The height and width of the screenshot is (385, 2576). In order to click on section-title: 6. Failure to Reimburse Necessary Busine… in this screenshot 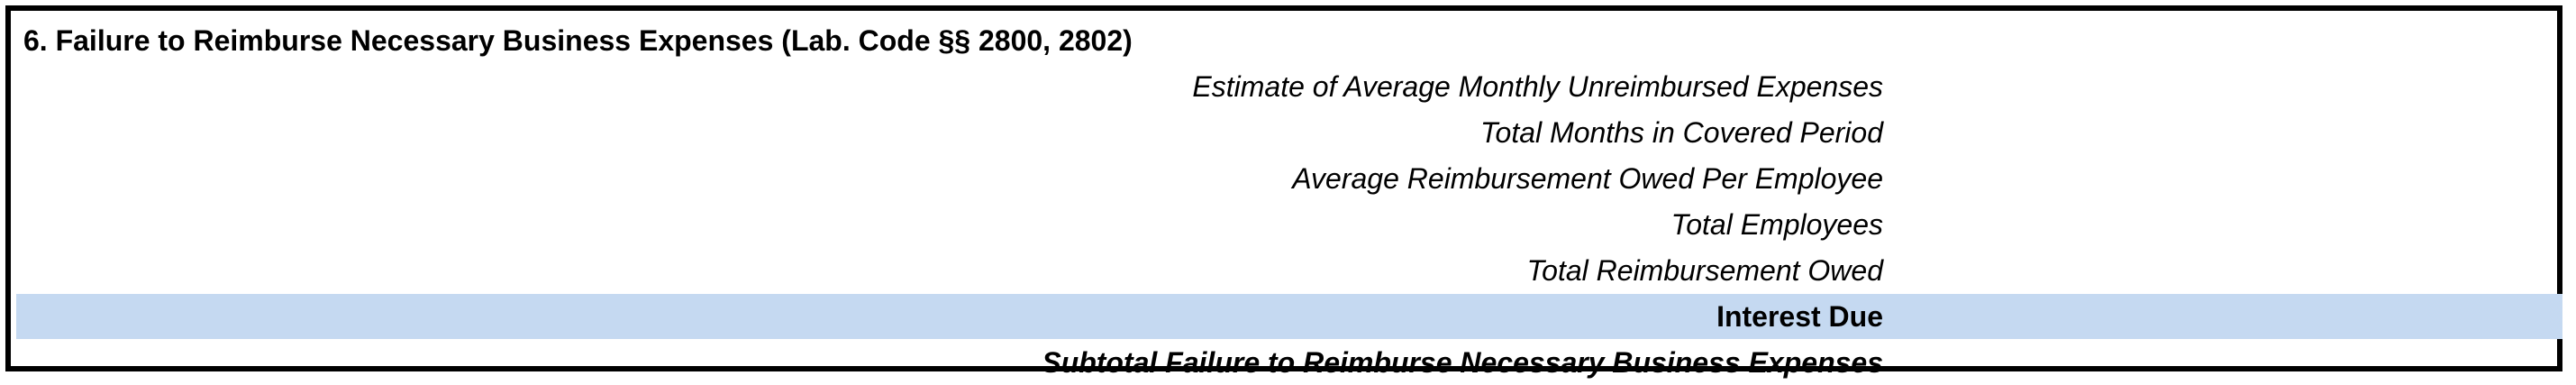, I will do `click(578, 40)`.